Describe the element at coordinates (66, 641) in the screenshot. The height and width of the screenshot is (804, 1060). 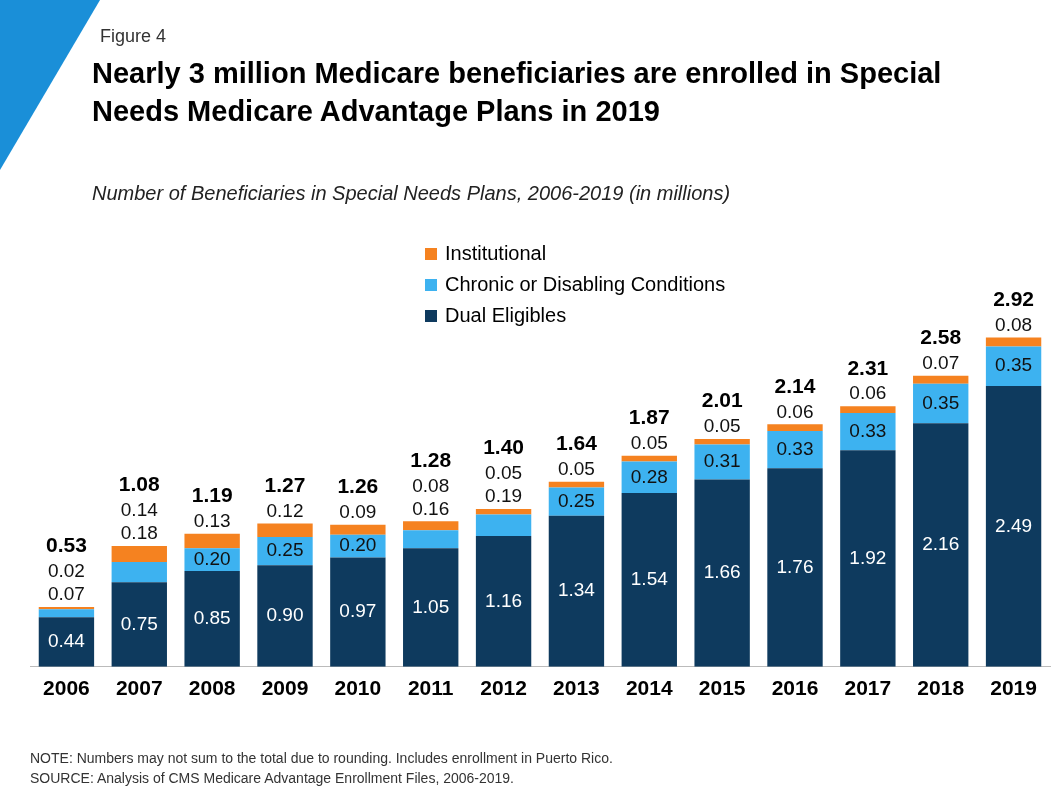
I see `data-label: 0.44` at that location.